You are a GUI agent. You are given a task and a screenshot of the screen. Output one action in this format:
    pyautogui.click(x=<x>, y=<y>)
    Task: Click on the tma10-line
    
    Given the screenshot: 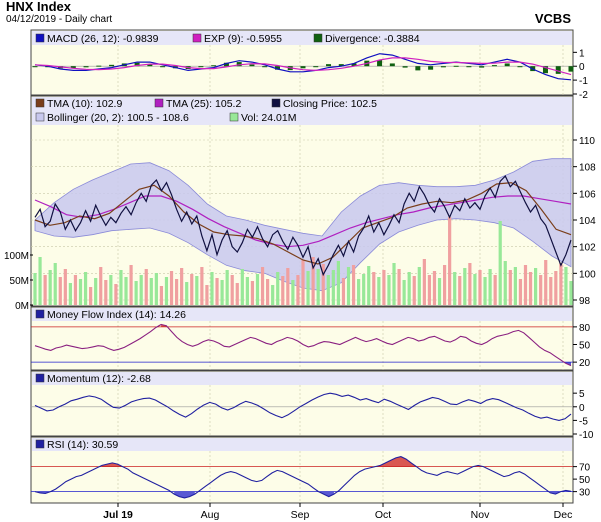 What is the action you would take?
    pyautogui.click(x=303, y=223)
    